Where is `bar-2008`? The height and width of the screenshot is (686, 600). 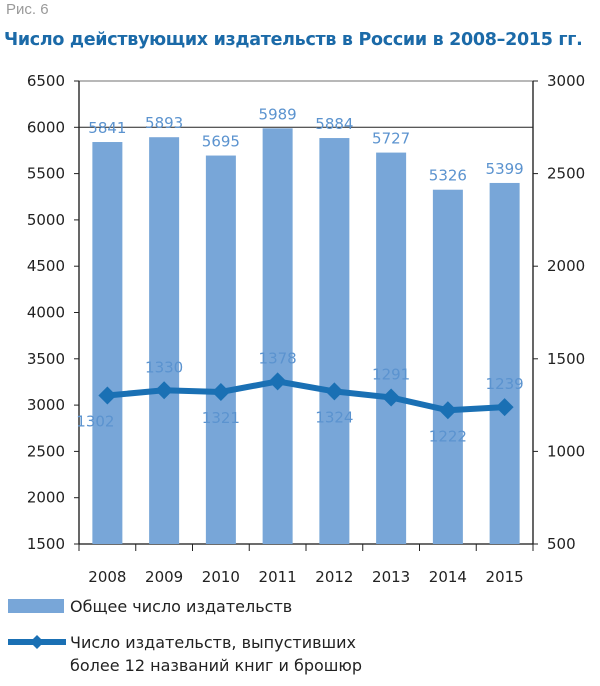
bar-2008 is located at coordinates (107, 343).